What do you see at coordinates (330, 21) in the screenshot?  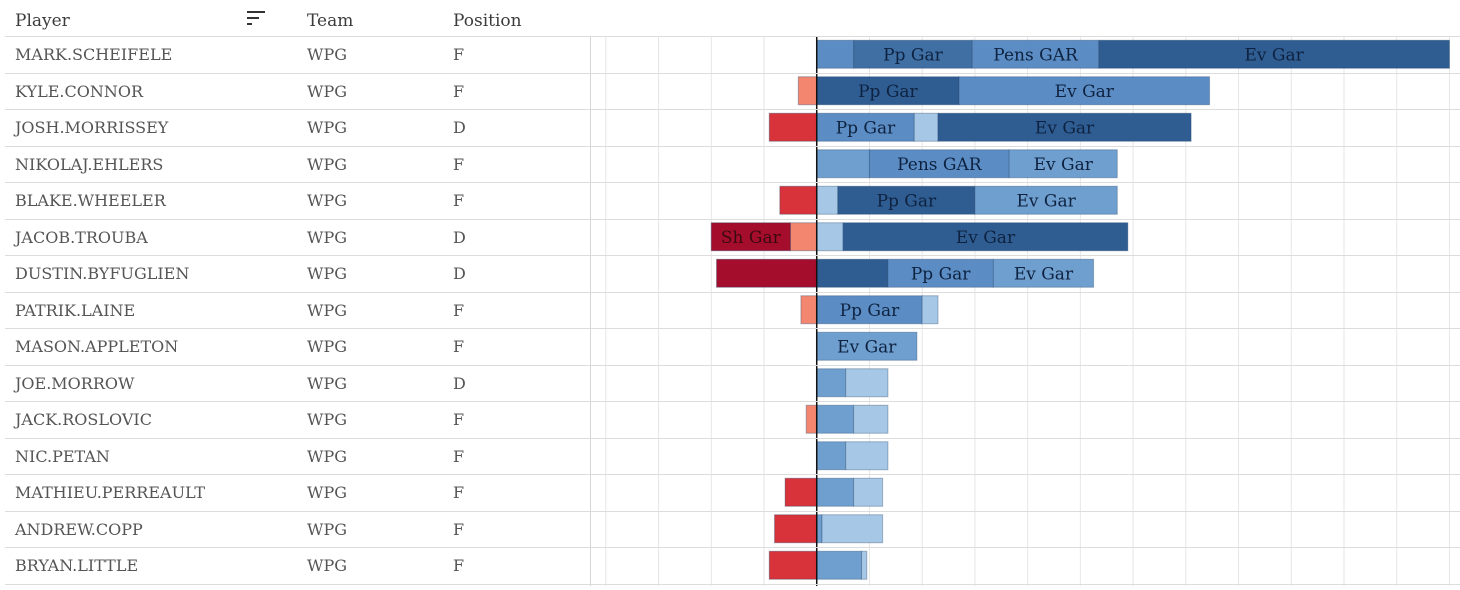 I see `team-column-header: Team` at bounding box center [330, 21].